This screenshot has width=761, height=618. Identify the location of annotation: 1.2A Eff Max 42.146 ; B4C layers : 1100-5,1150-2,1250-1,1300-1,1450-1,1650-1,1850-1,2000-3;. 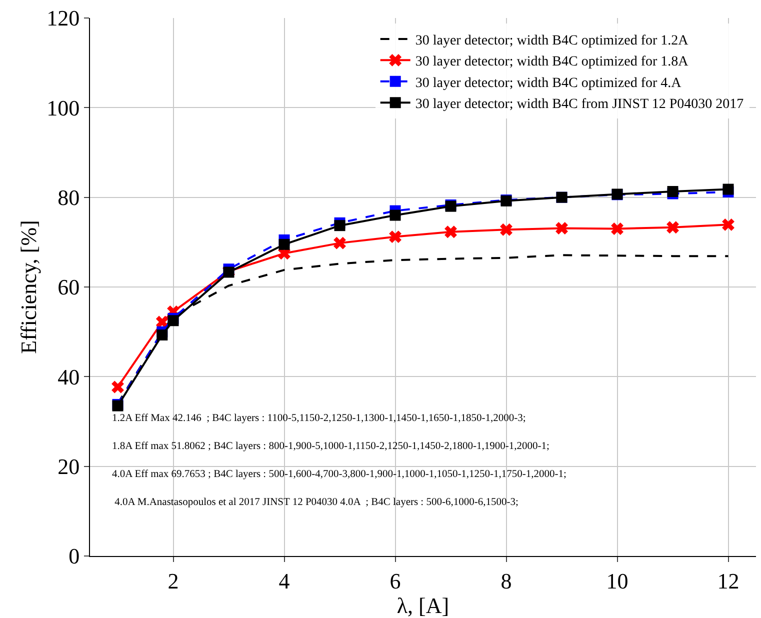
(319, 418).